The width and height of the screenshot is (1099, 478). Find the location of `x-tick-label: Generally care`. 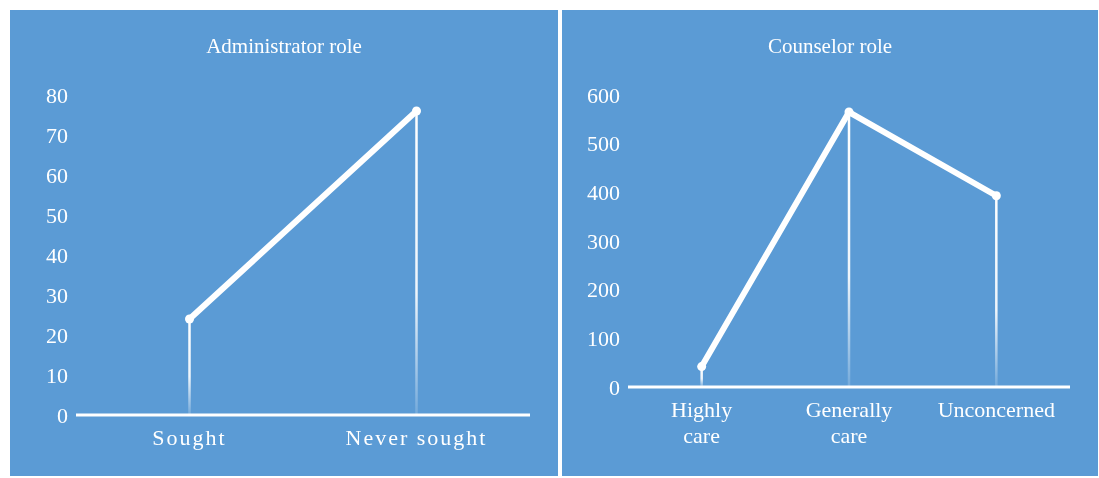

x-tick-label: Generally care is located at coordinates (849, 422).